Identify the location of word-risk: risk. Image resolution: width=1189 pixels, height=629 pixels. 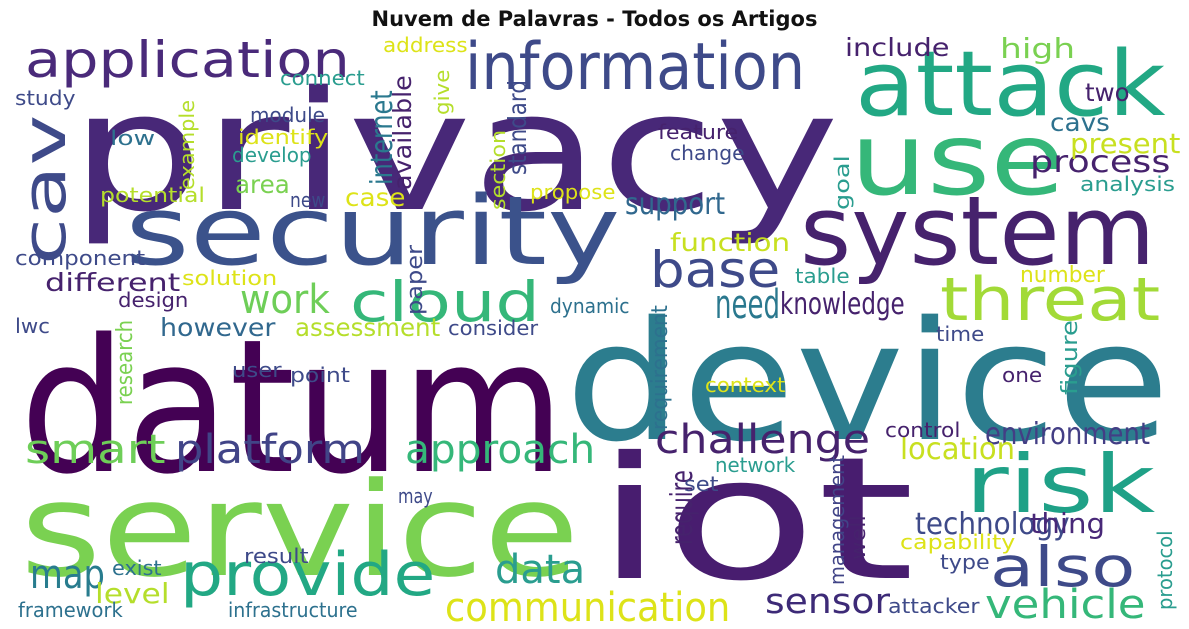
(1060, 484).